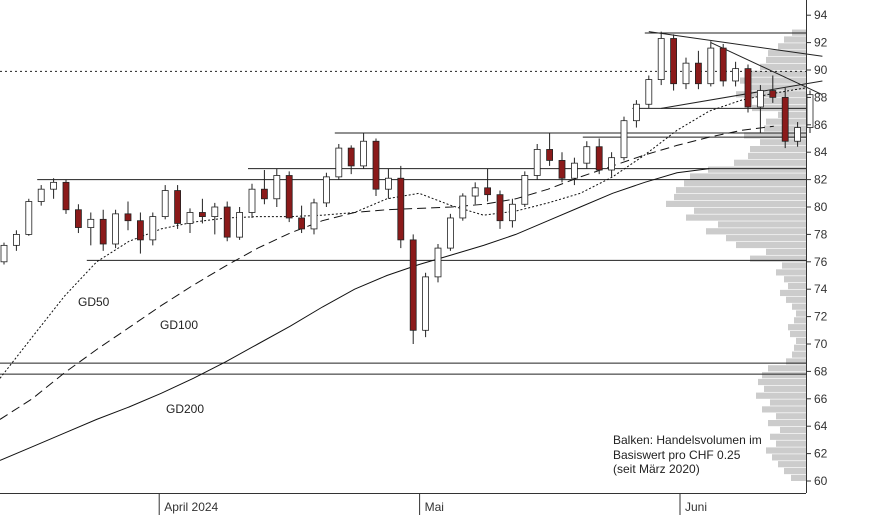 Image resolution: width=874 pixels, height=515 pixels. I want to click on y-tick-label: 66, so click(821, 399).